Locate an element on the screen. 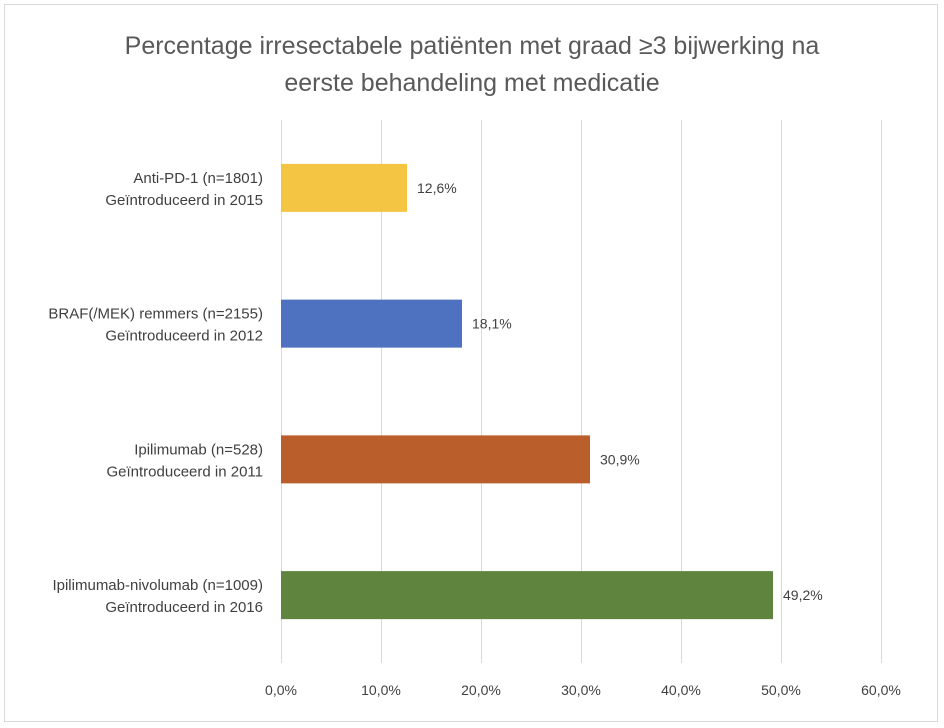  x-tick-label: 20,0% is located at coordinates (481, 690).